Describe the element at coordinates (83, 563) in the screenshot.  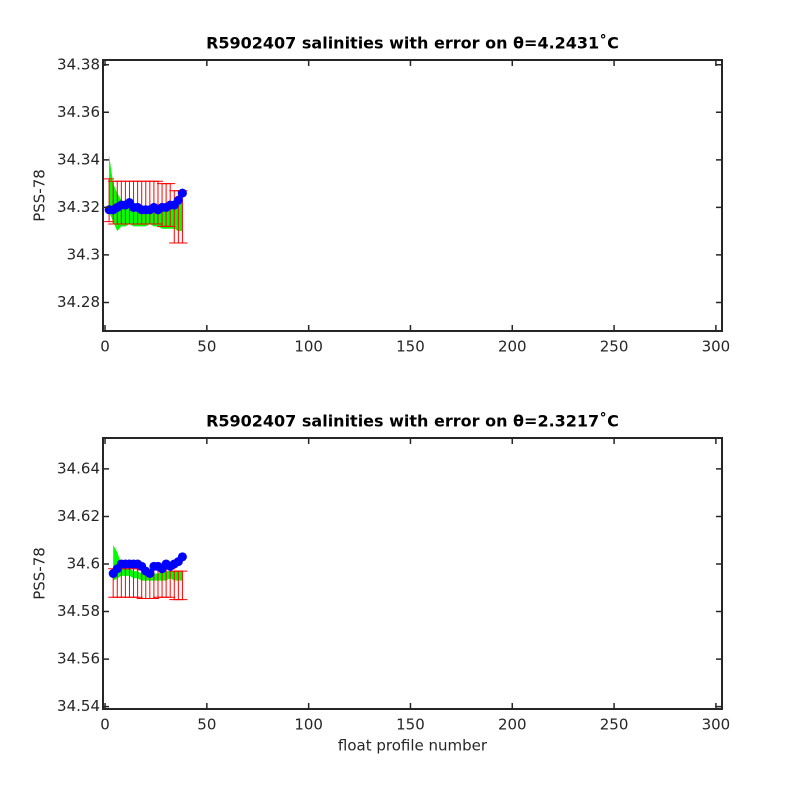
I see `y-tick-label: 34.6` at that location.